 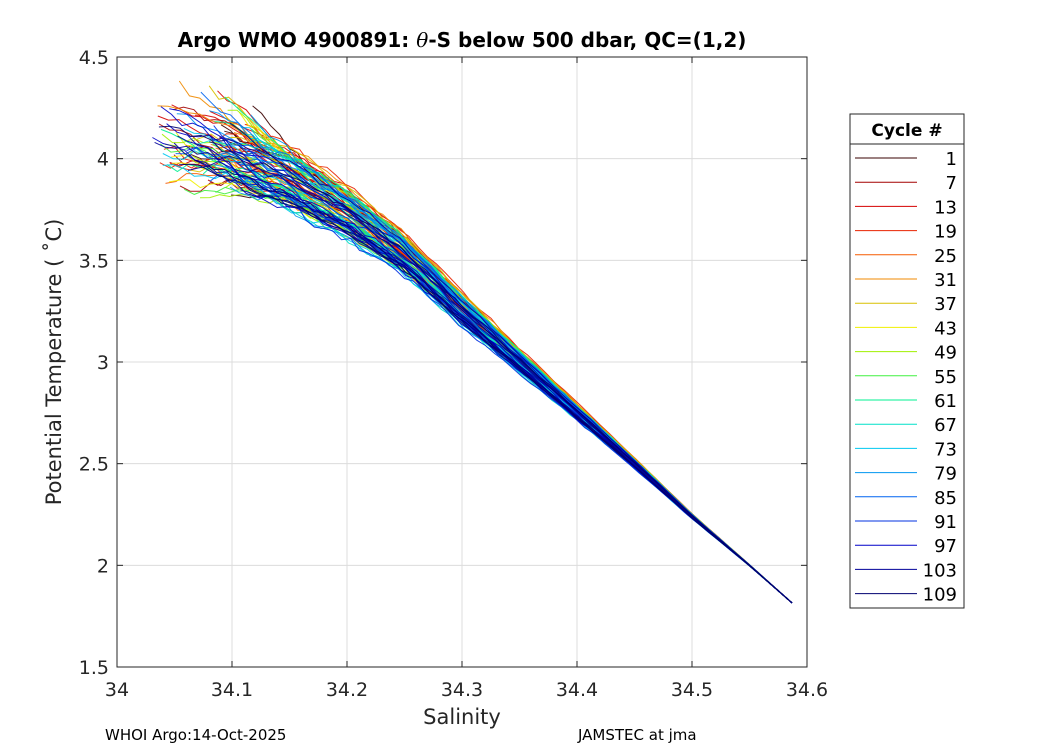 What do you see at coordinates (945, 449) in the screenshot?
I see `legend-label-73: 73` at bounding box center [945, 449].